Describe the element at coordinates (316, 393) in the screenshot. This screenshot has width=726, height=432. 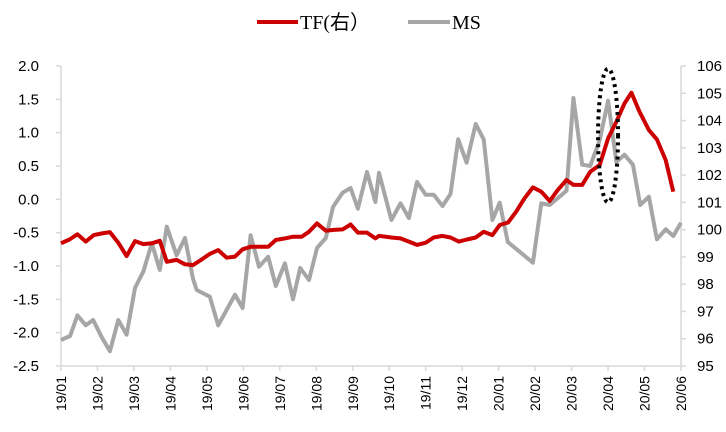
I see `x-tick-label: 19/08` at that location.